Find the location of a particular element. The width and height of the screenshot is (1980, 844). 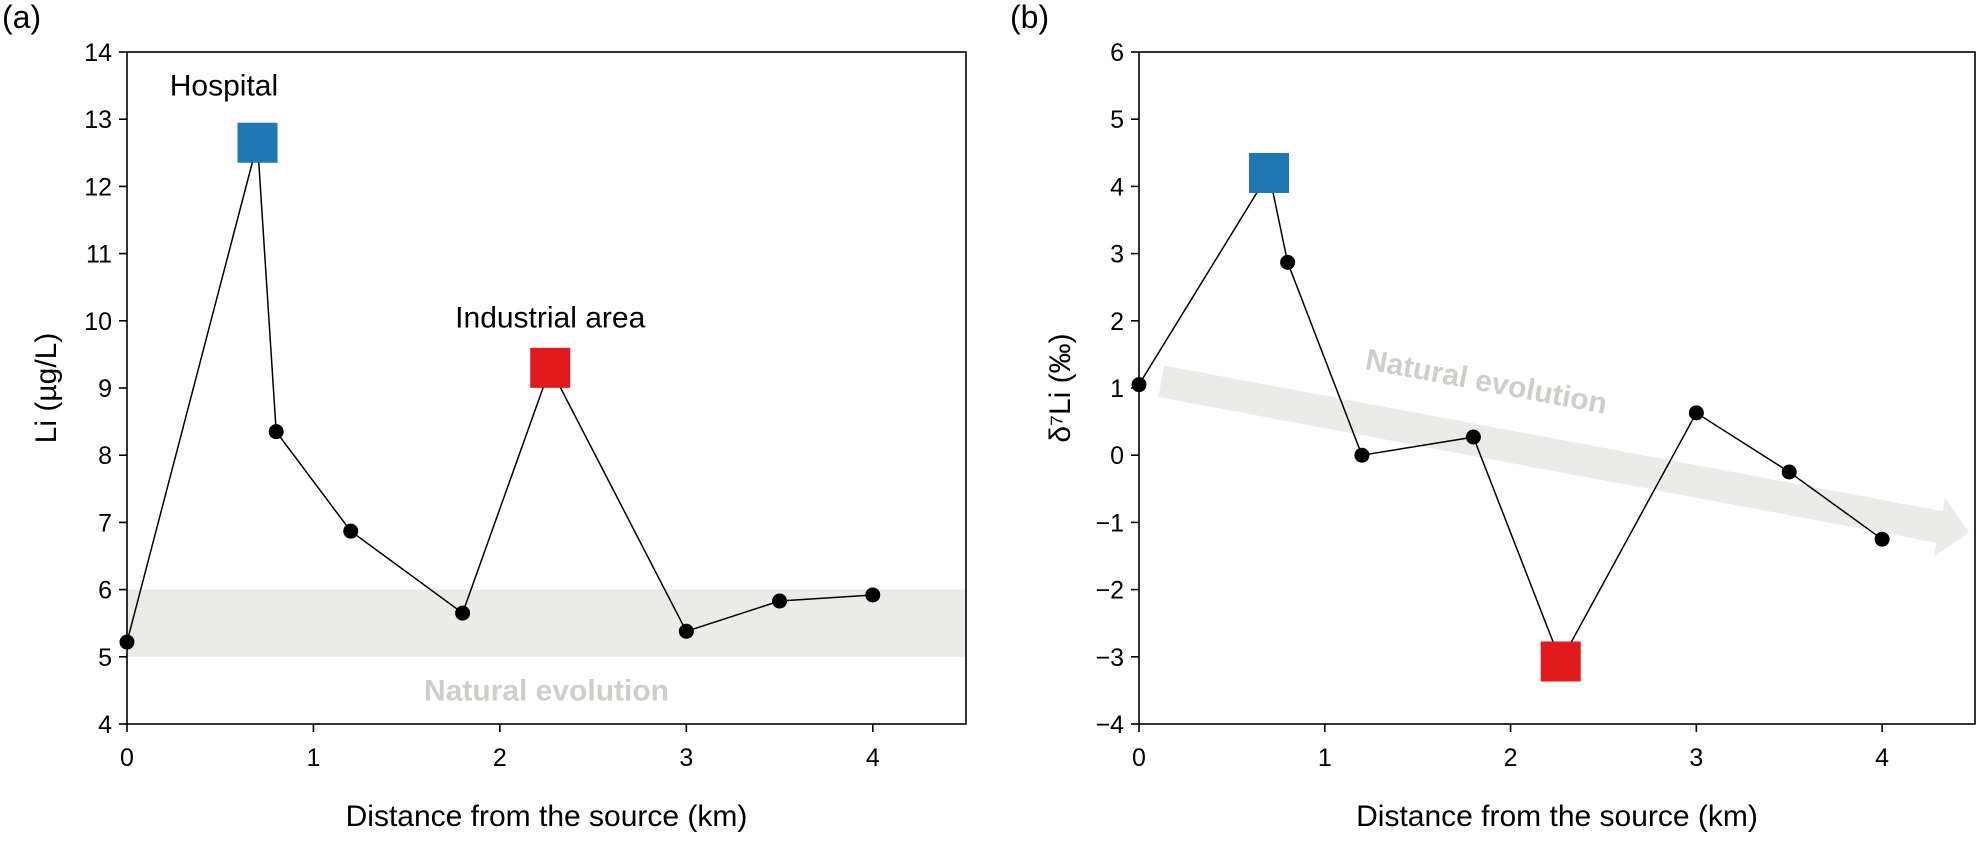

hospital-annotation: Hospital is located at coordinates (224, 86).